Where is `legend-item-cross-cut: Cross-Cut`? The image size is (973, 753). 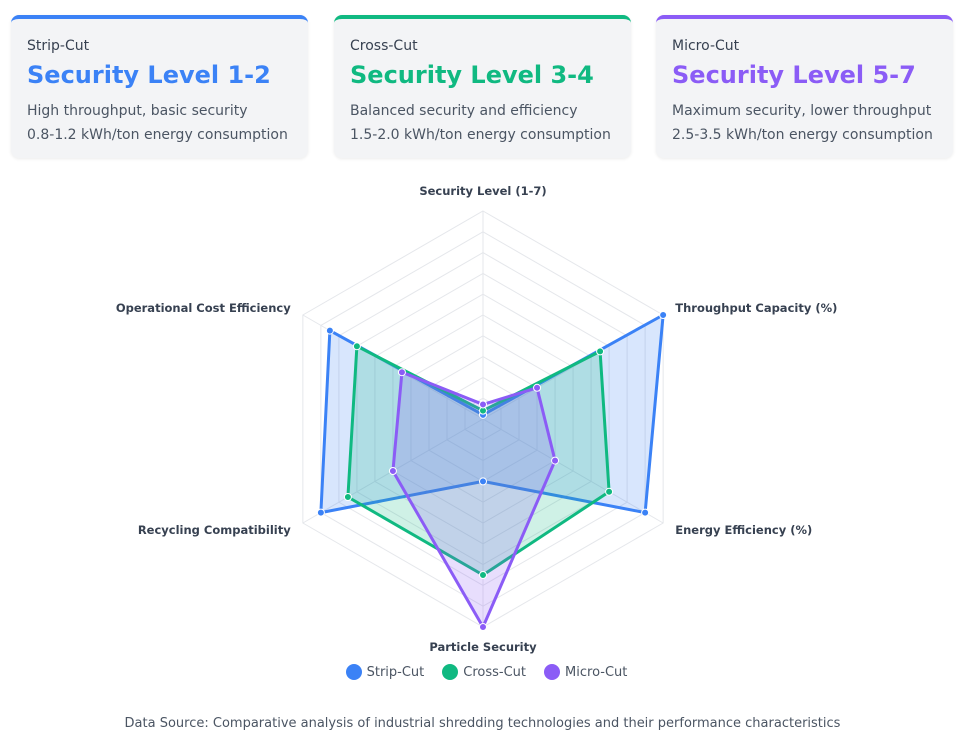
legend-item-cross-cut: Cross-Cut is located at coordinates (484, 672).